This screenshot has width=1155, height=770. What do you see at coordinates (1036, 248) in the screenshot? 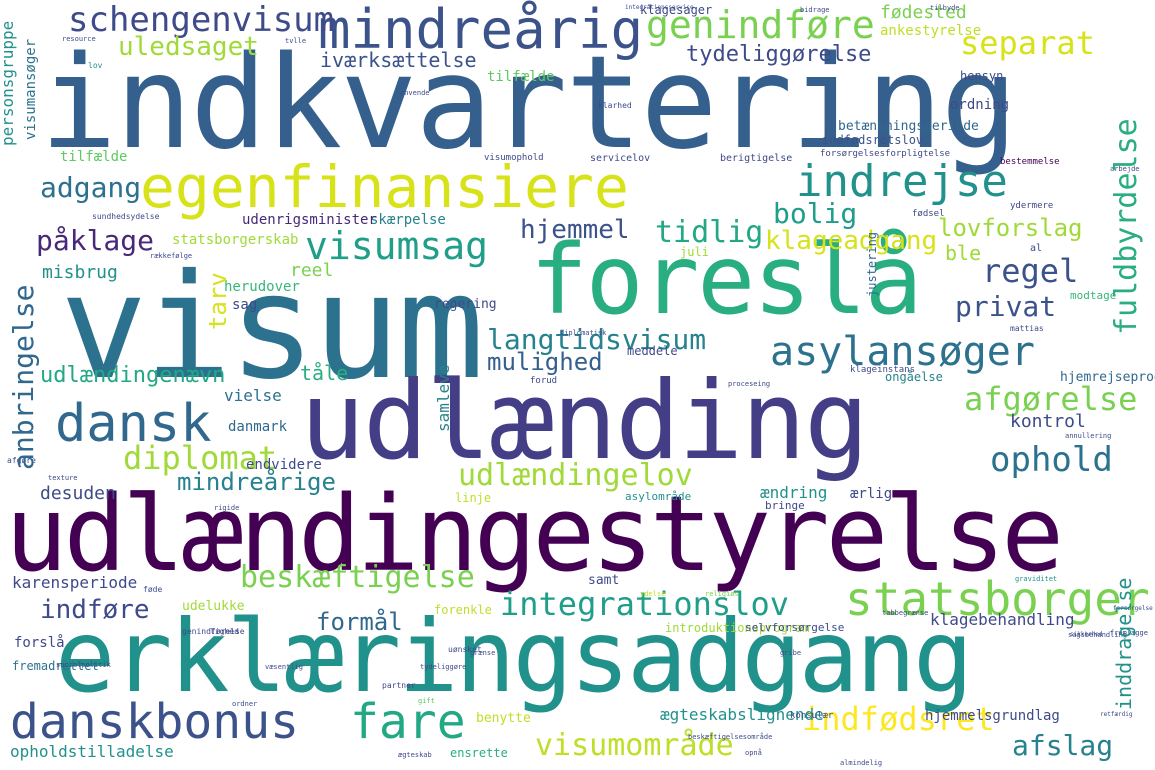
I see `word-uoensket: al` at bounding box center [1036, 248].